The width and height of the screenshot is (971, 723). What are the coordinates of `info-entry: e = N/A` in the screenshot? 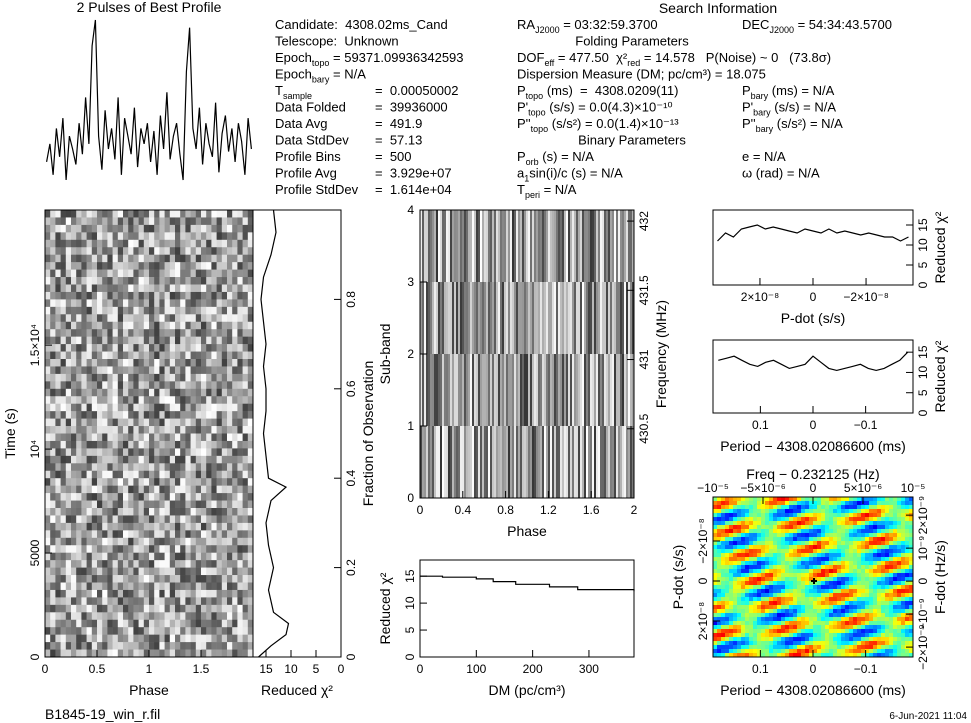 It's located at (764, 156).